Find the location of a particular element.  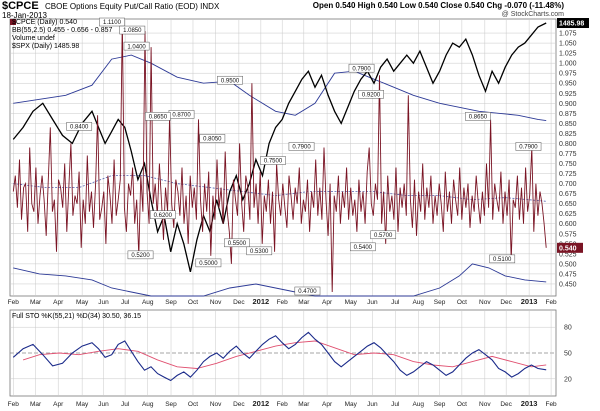

sto-x-tick-label: 2012 is located at coordinates (261, 403).